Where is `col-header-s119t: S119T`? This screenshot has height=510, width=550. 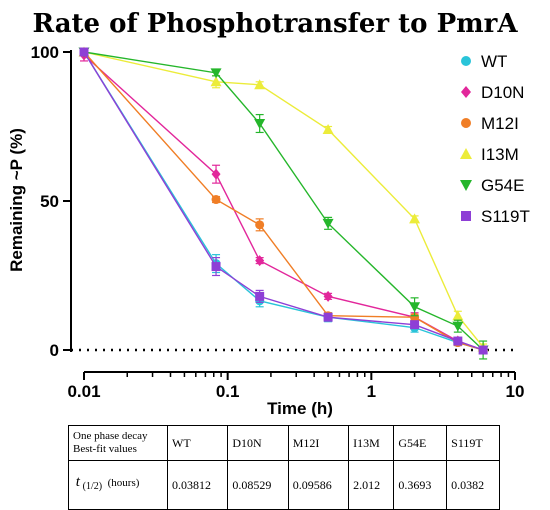
col-header-s119t: S119T is located at coordinates (473, 443).